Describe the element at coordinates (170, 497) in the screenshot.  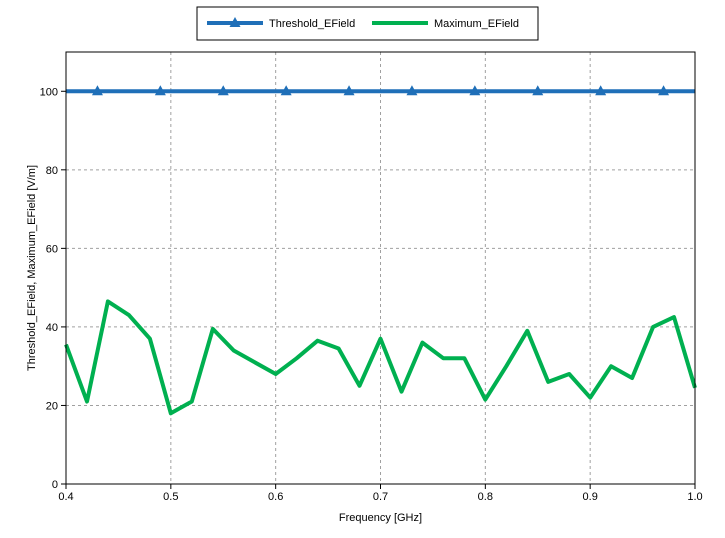
I see `x-tick-label: 0.5` at that location.